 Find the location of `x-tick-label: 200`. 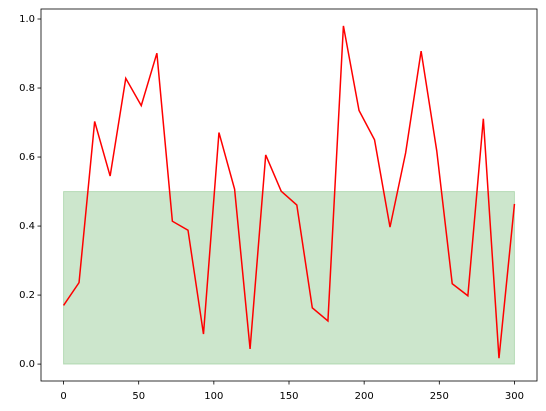

x-tick-label: 200 is located at coordinates (364, 396).